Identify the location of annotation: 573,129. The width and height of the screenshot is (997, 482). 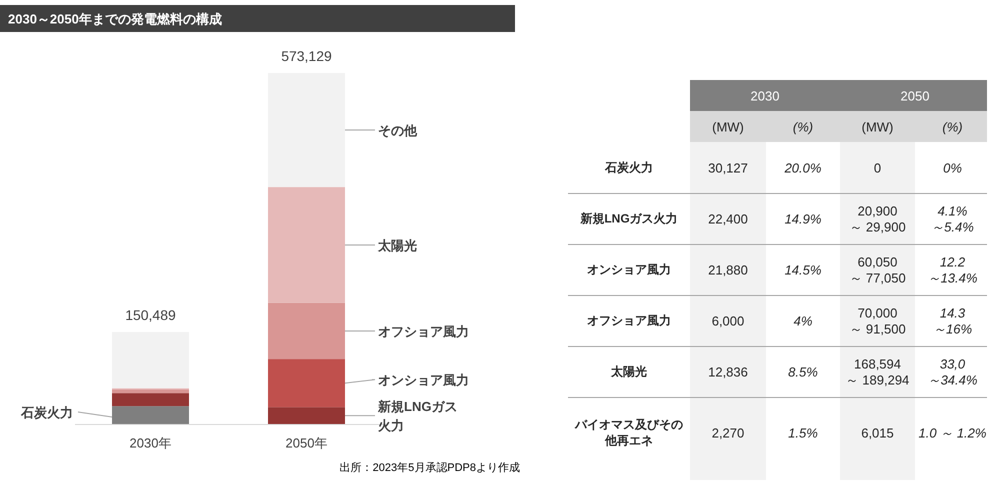
(306, 56).